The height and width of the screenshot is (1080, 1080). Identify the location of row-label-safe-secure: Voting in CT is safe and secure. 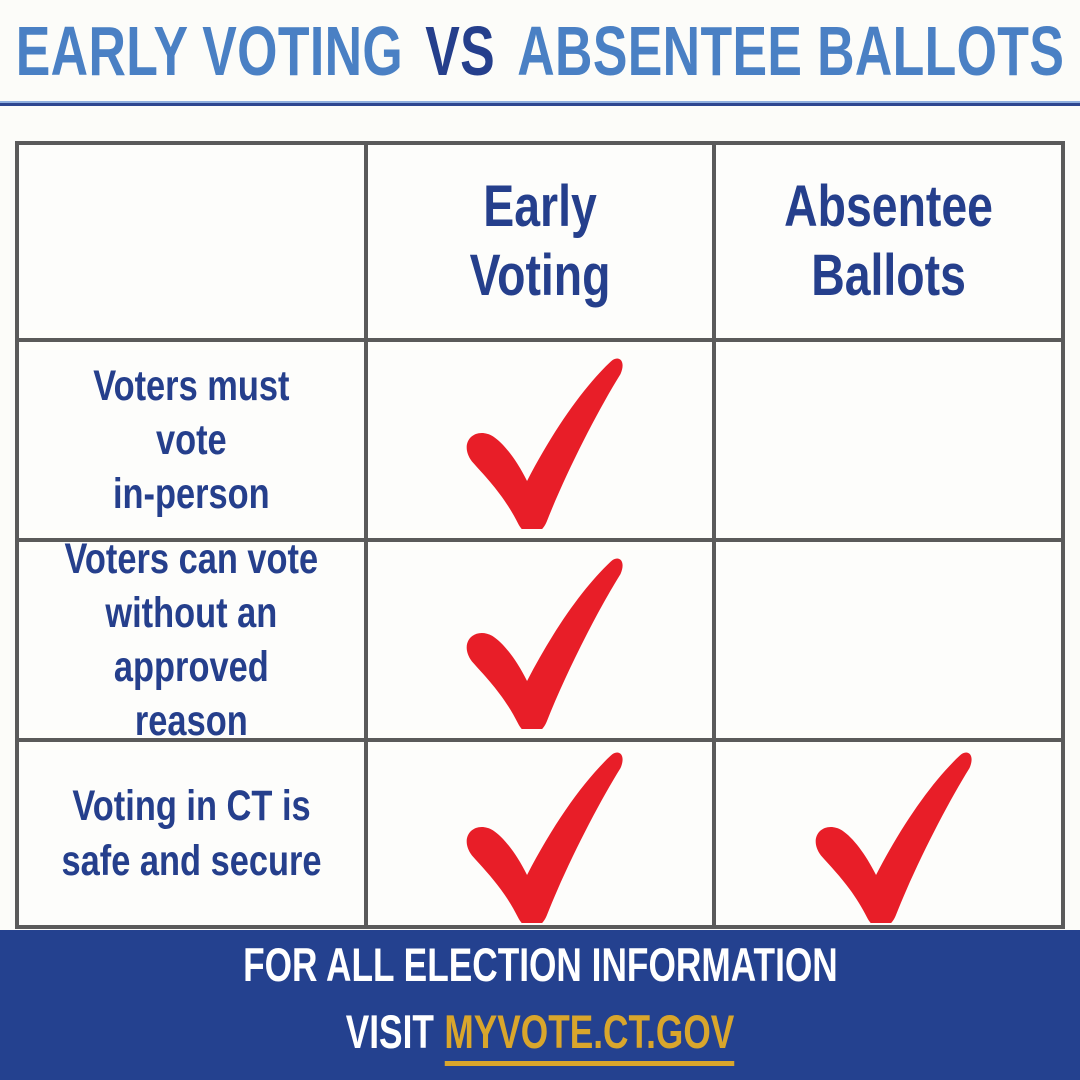
(191, 833).